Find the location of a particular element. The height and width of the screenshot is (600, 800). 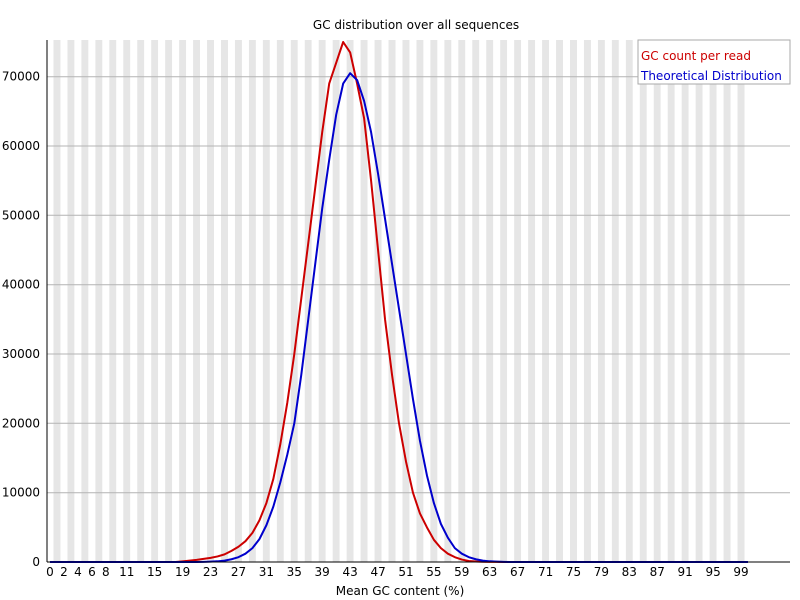

x-tick-label: 43 is located at coordinates (349, 572).